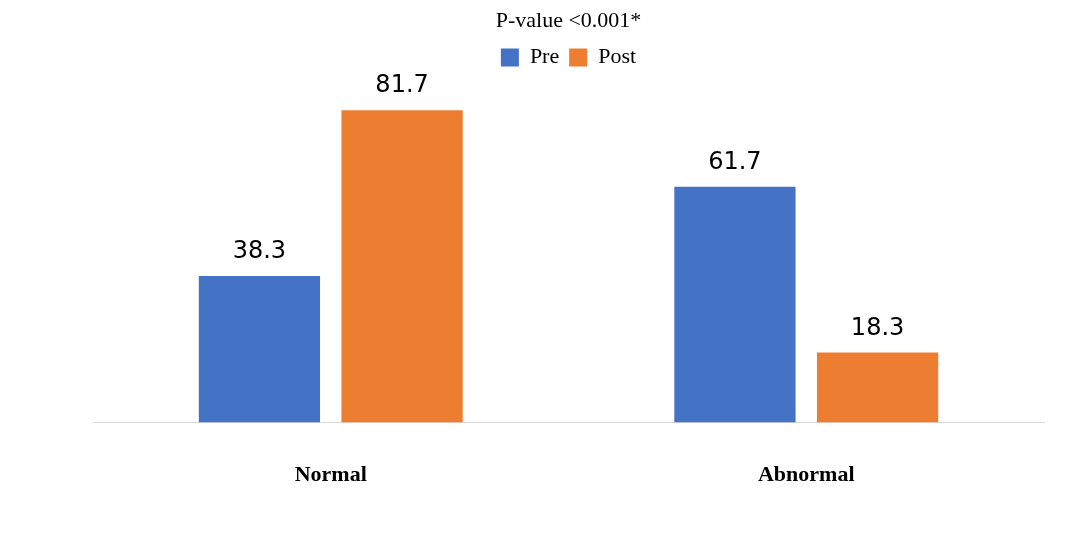 Image resolution: width=1072 pixels, height=537 pixels. Describe the element at coordinates (806, 474) in the screenshot. I see `x-tick-label: Abnormal` at that location.